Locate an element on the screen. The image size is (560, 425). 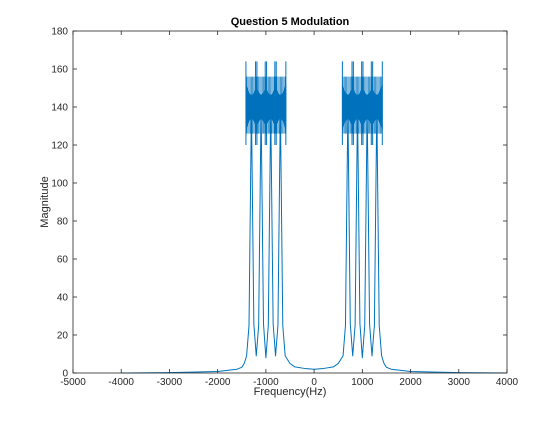
y-tick-label: 180 is located at coordinates (59, 32).